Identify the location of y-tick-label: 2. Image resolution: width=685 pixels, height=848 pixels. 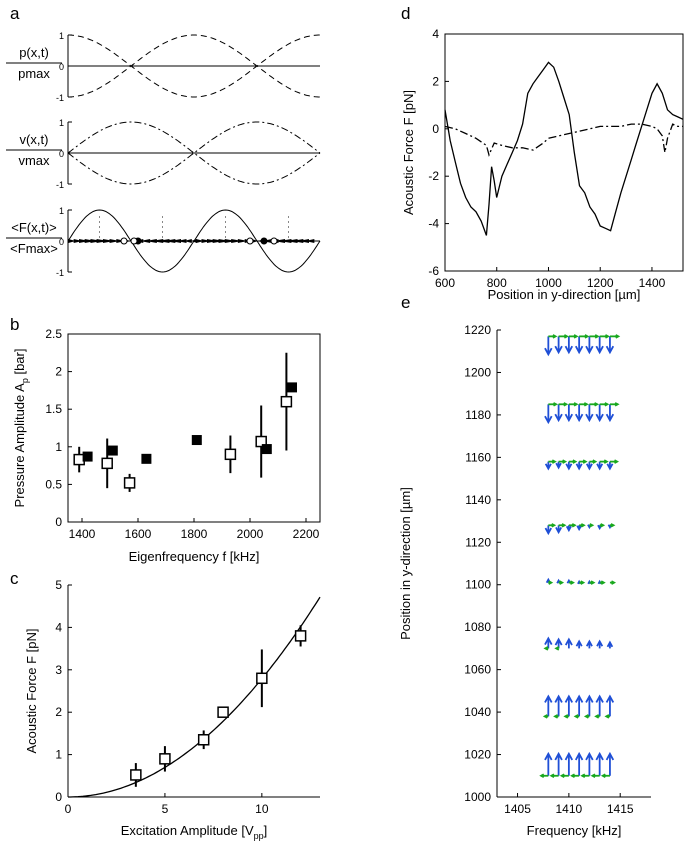
(435, 81).